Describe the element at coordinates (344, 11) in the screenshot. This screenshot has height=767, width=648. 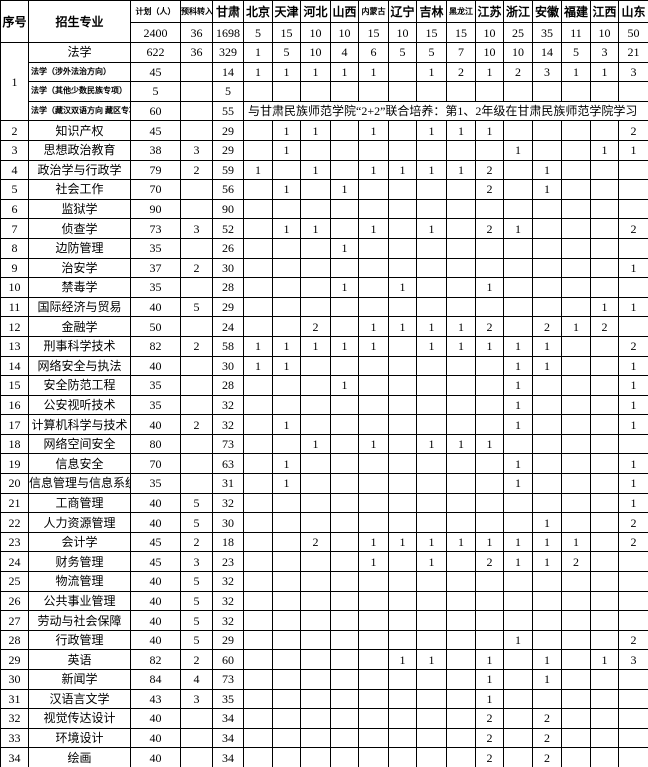
I see `header-cell: 山西` at that location.